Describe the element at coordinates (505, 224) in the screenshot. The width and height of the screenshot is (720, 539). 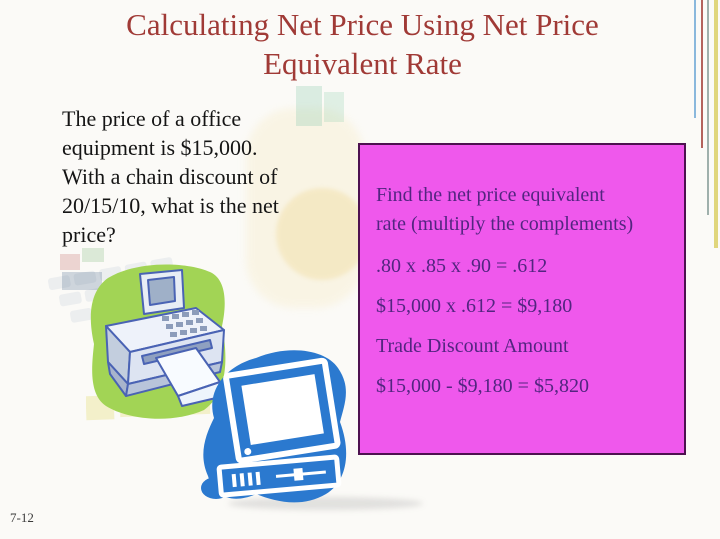
I see `solution-heading-line2: rate (multiply the complements)` at that location.